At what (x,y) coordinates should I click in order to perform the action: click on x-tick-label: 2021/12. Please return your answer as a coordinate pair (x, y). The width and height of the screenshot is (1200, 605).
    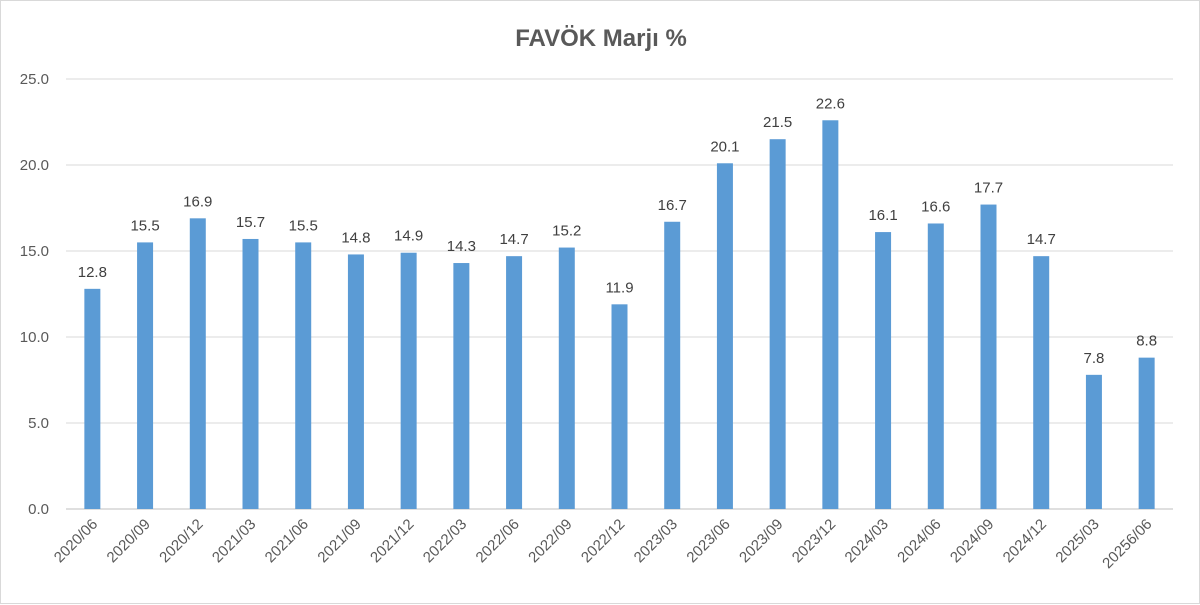
    Looking at the image, I should click on (392, 541).